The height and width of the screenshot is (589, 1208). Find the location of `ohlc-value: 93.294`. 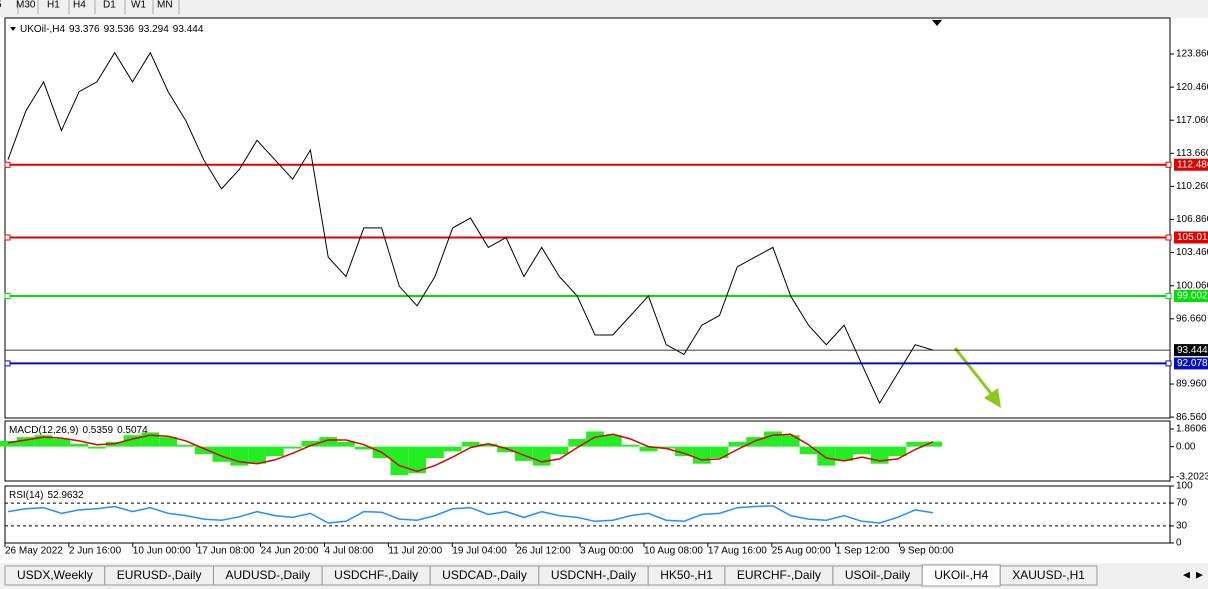

ohlc-value: 93.294 is located at coordinates (153, 29).